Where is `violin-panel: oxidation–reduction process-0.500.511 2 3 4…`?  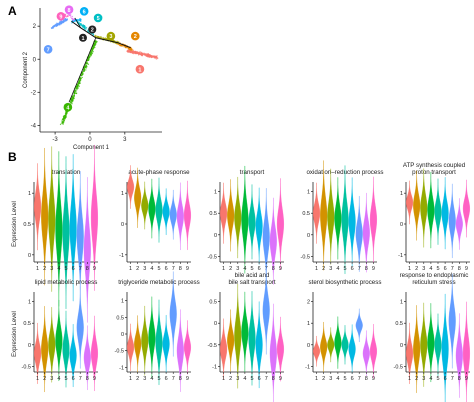
violin-panel: oxidation–reduction process-0.500.511 2 3 4… is located at coordinates (342, 217).